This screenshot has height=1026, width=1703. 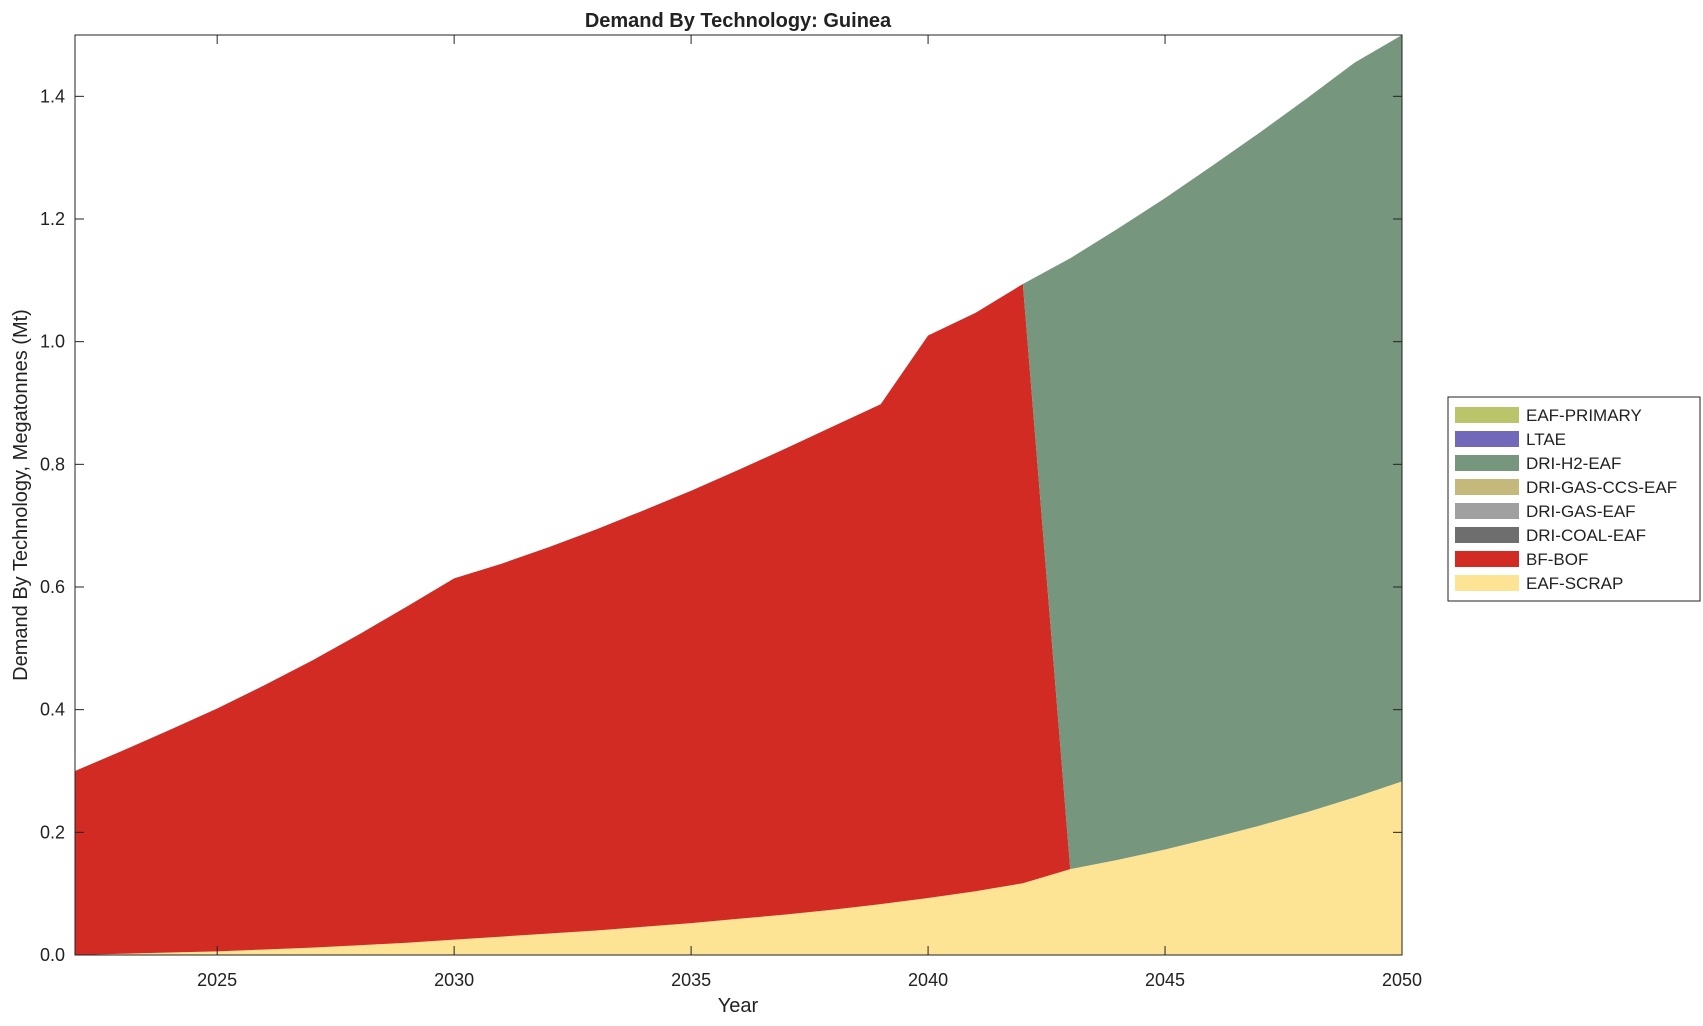 I want to click on x-tick-label: 2050, so click(x=1402, y=980).